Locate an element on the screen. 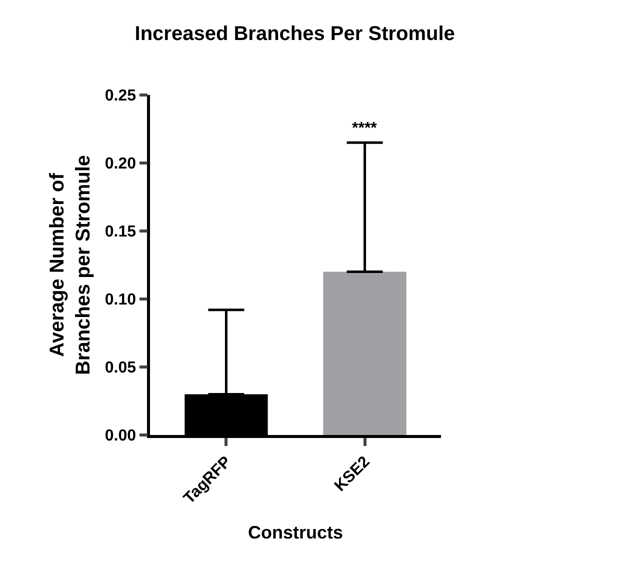  y-tick-label: 0.15 is located at coordinates (120, 232).